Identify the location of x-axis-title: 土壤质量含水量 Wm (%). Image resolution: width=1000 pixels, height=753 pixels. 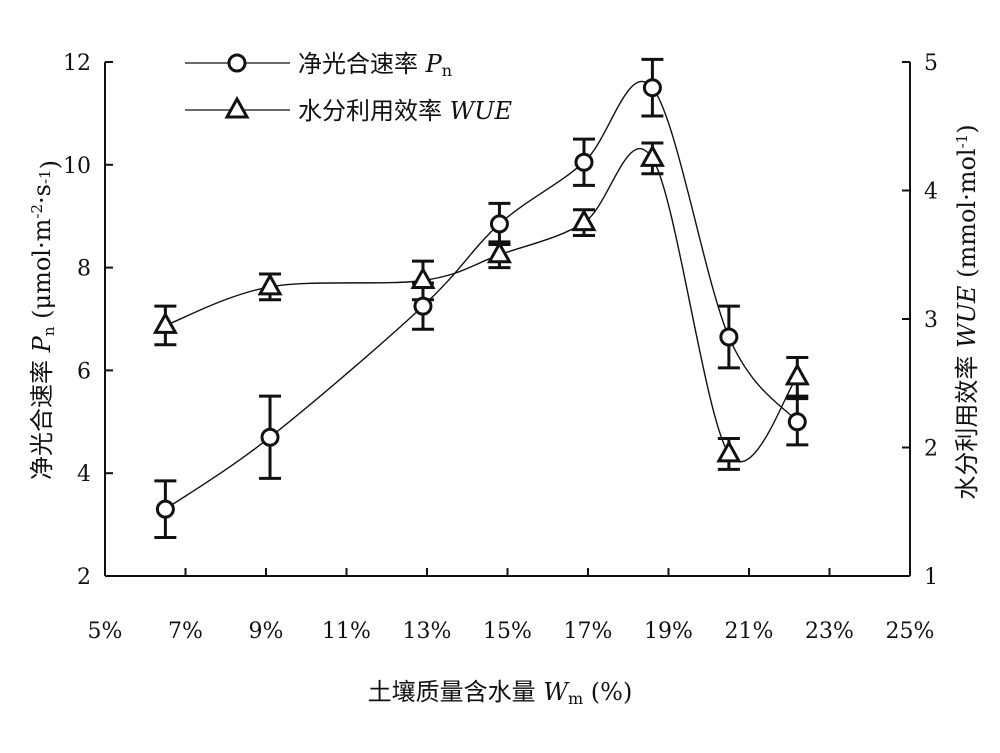
(500, 693).